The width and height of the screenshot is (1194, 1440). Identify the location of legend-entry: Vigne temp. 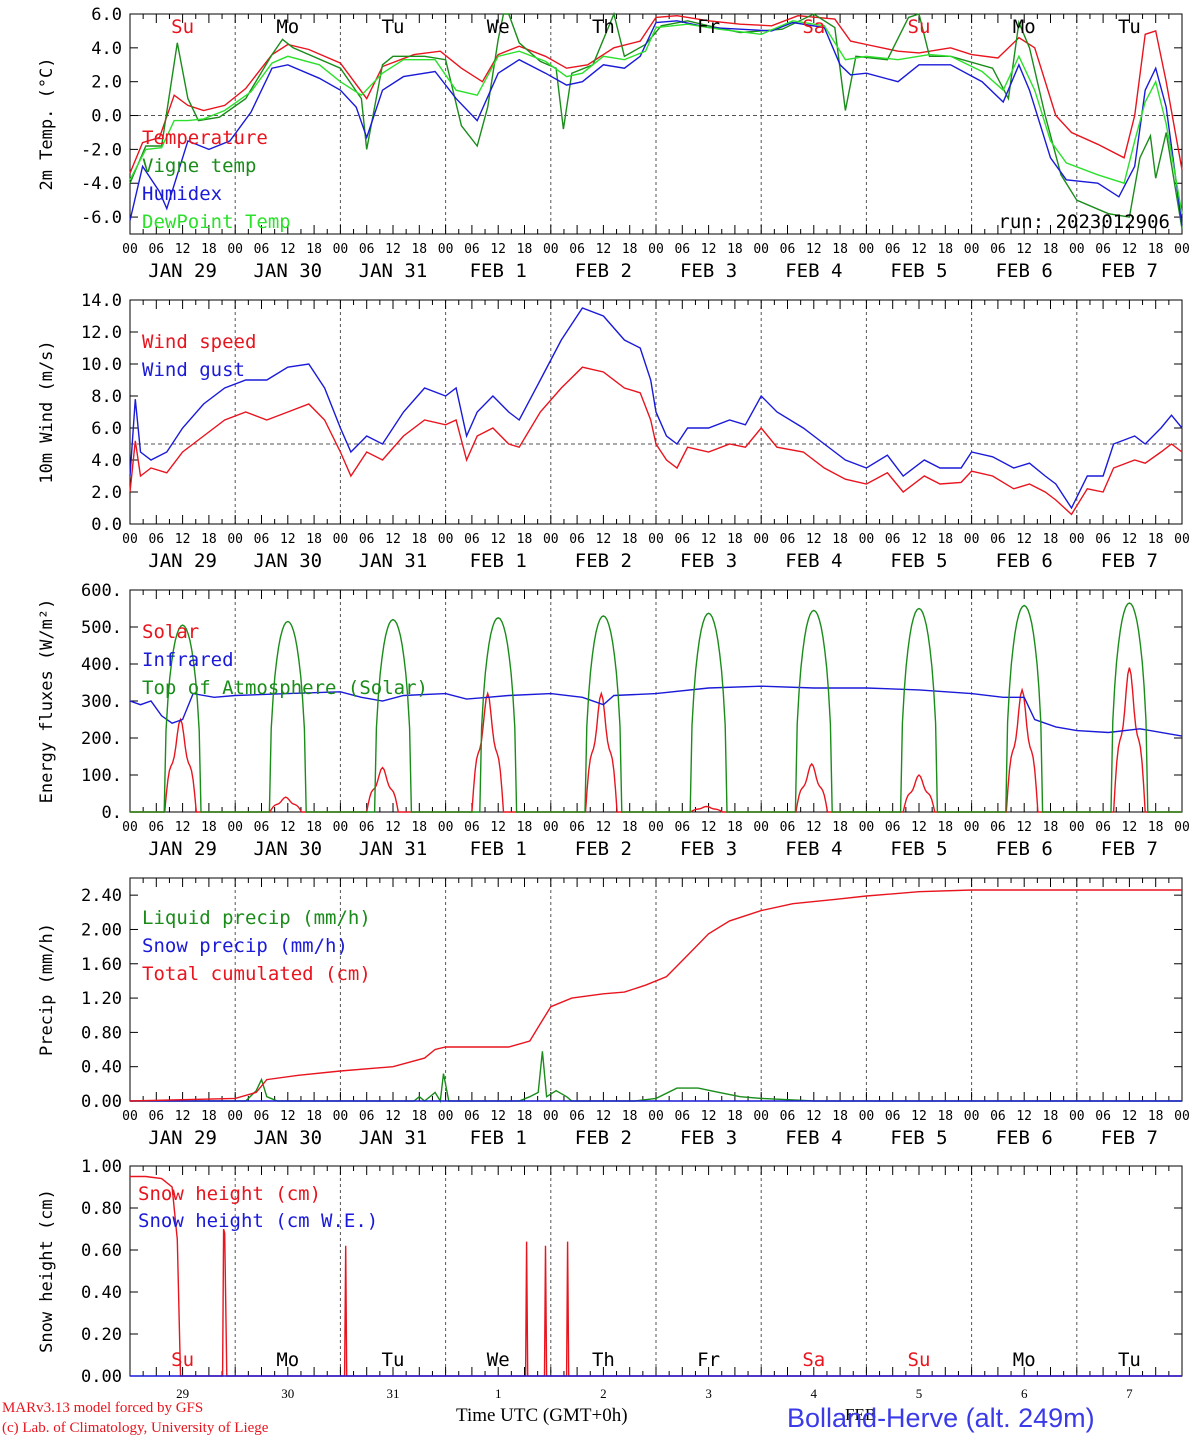
(199, 166).